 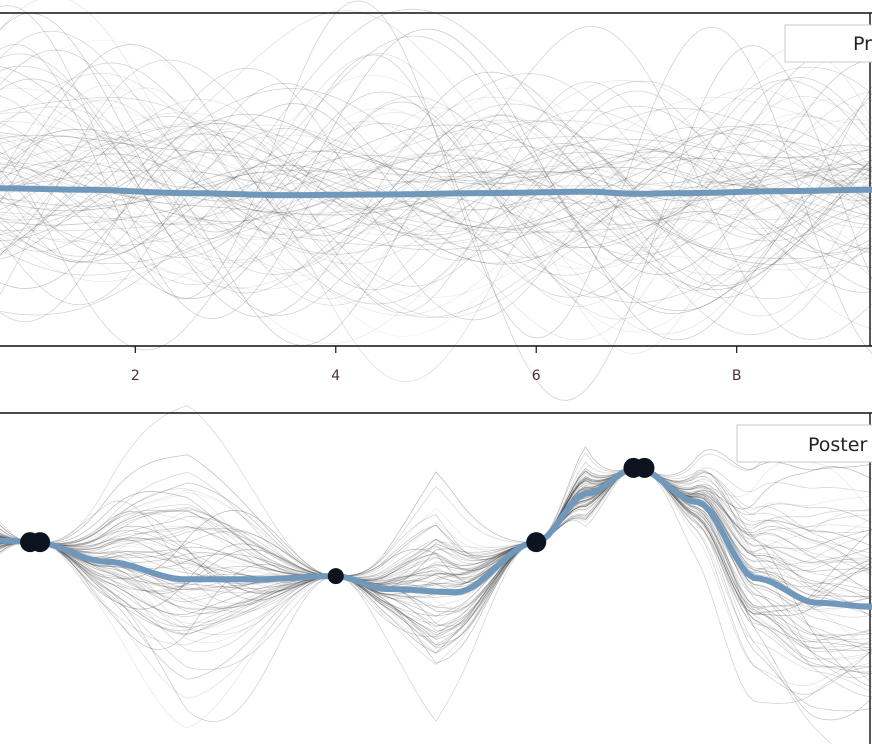 I want to click on prior-x-ticks: 2 4 6 B, so click(x=436, y=365).